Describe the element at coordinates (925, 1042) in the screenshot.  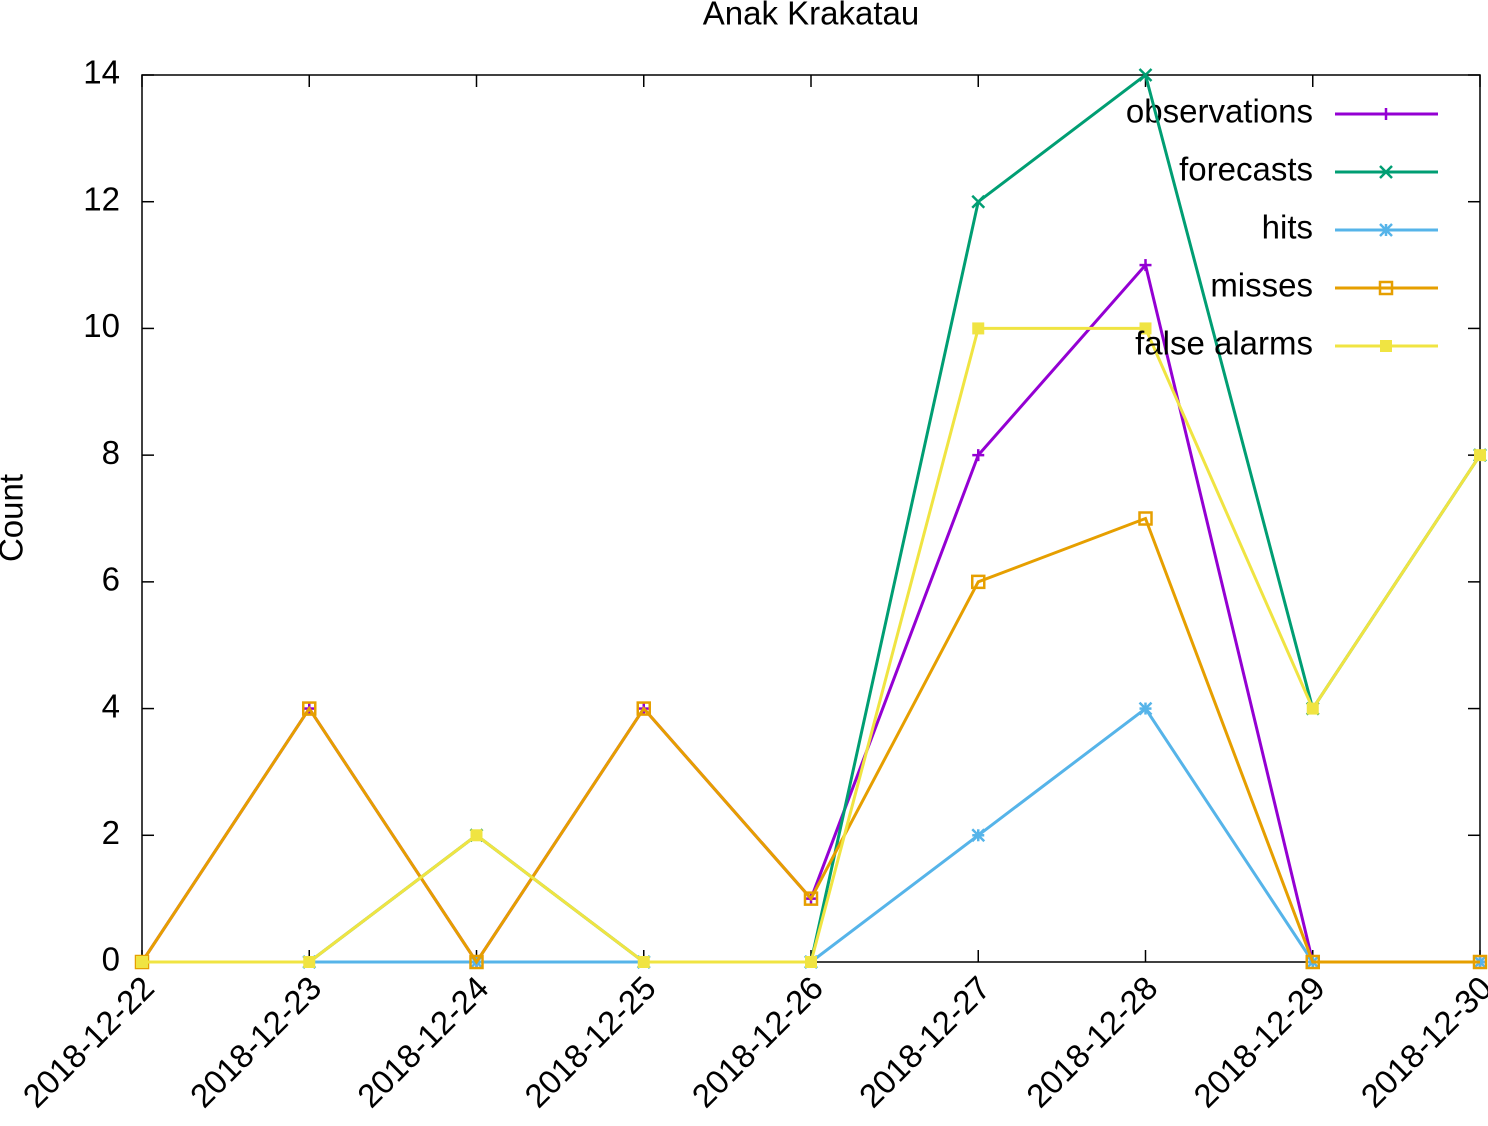
I see `x-tick-label: 2018-12-27` at that location.